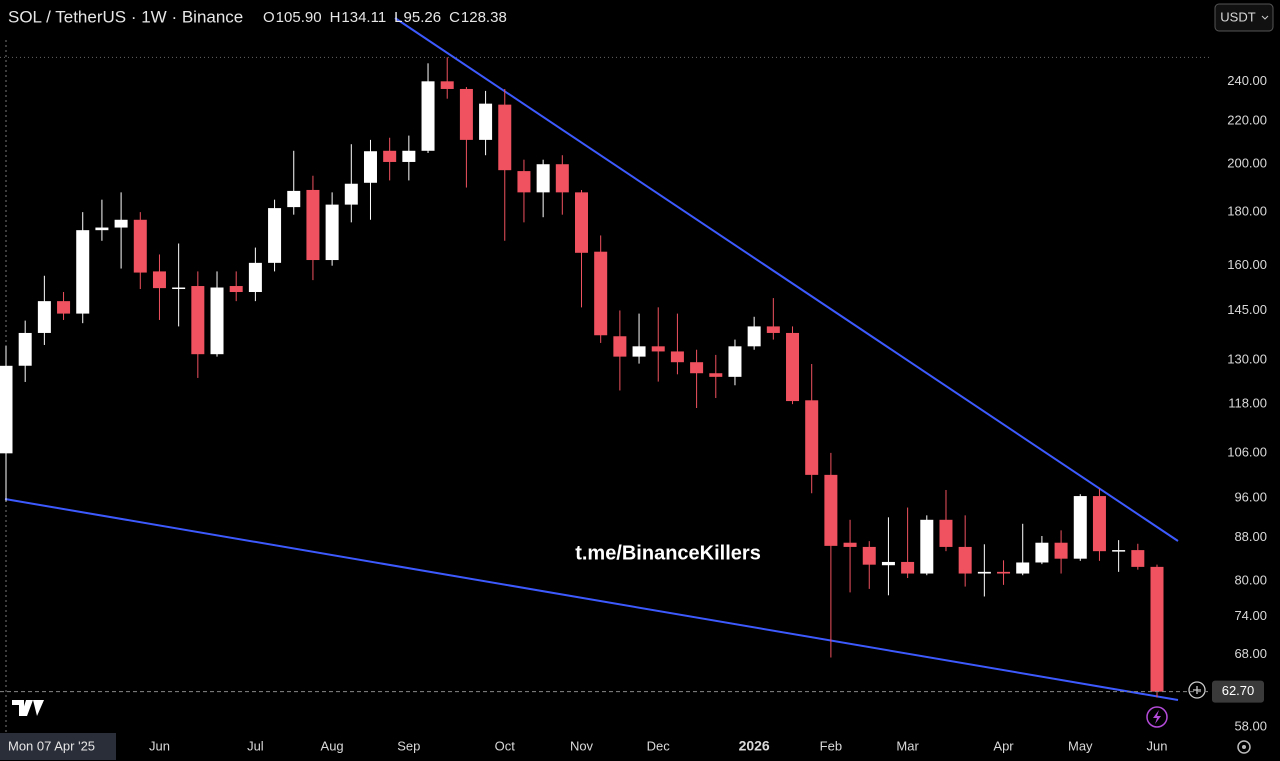  What do you see at coordinates (659, 745) in the screenshot?
I see `x-tick-label: Dec` at bounding box center [659, 745].